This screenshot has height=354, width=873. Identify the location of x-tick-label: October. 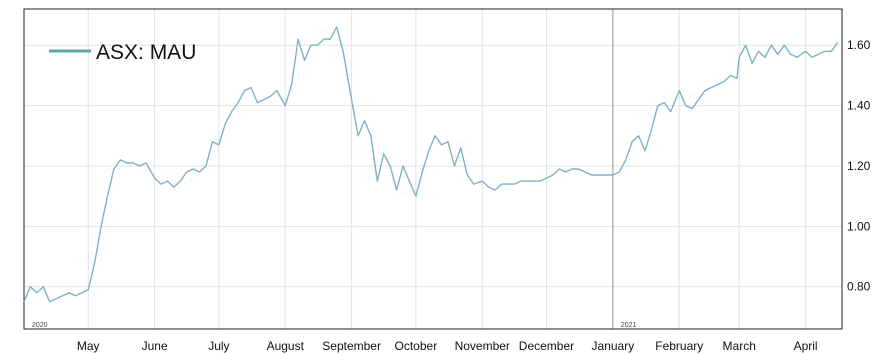
(416, 346).